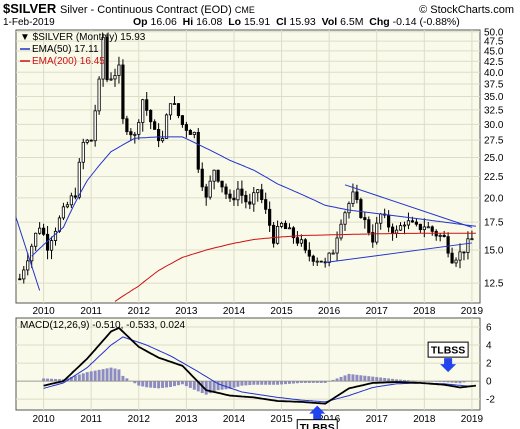  Describe the element at coordinates (295, 267) in the screenshot. I see `ema200-line` at that location.